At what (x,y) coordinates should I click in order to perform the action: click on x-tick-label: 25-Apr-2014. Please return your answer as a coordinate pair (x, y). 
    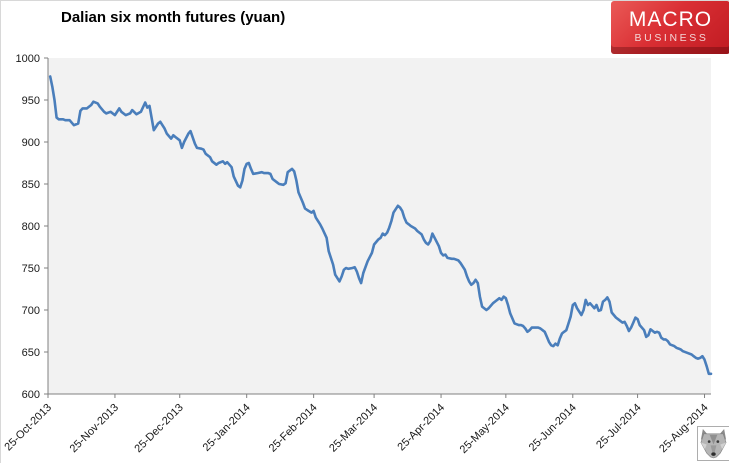
    Looking at the image, I should click on (421, 428).